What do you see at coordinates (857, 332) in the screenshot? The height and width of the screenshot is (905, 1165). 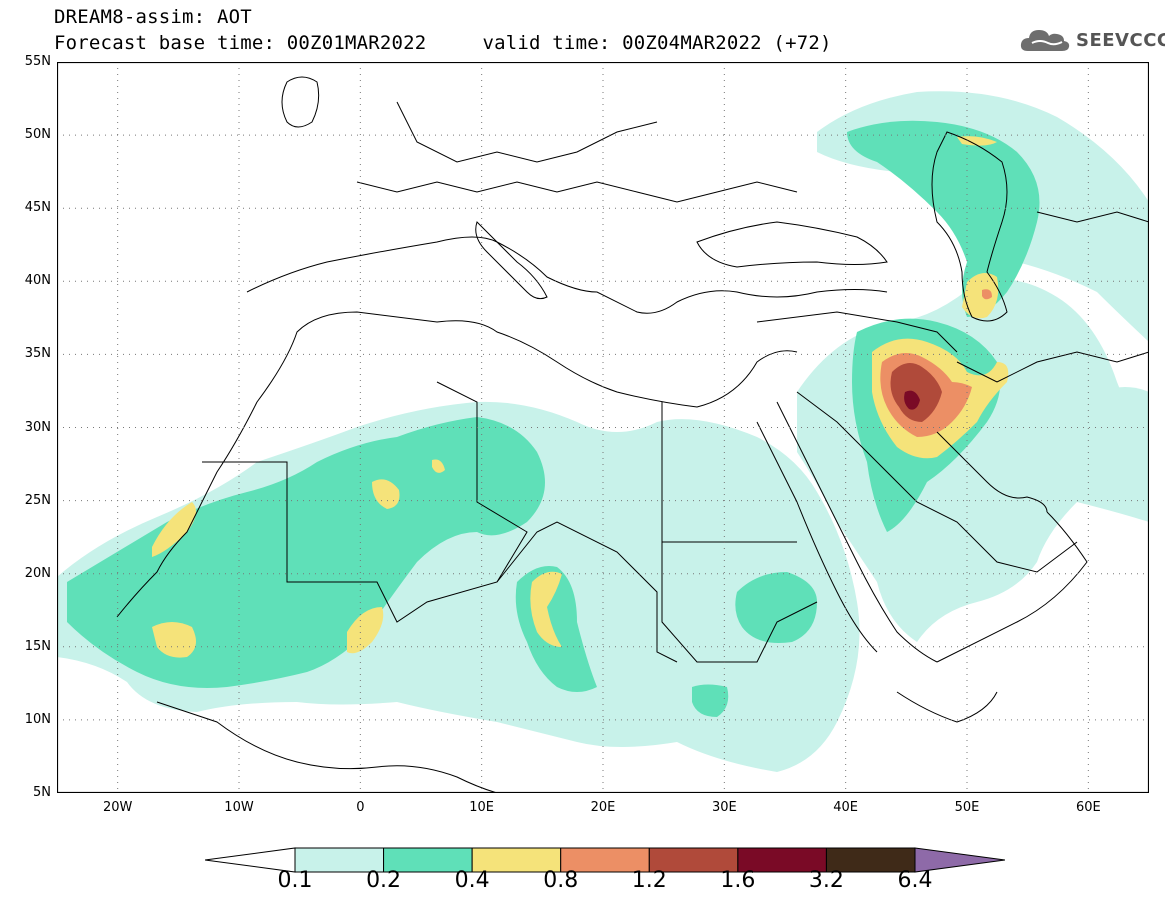 I see `border-turkey` at bounding box center [857, 332].